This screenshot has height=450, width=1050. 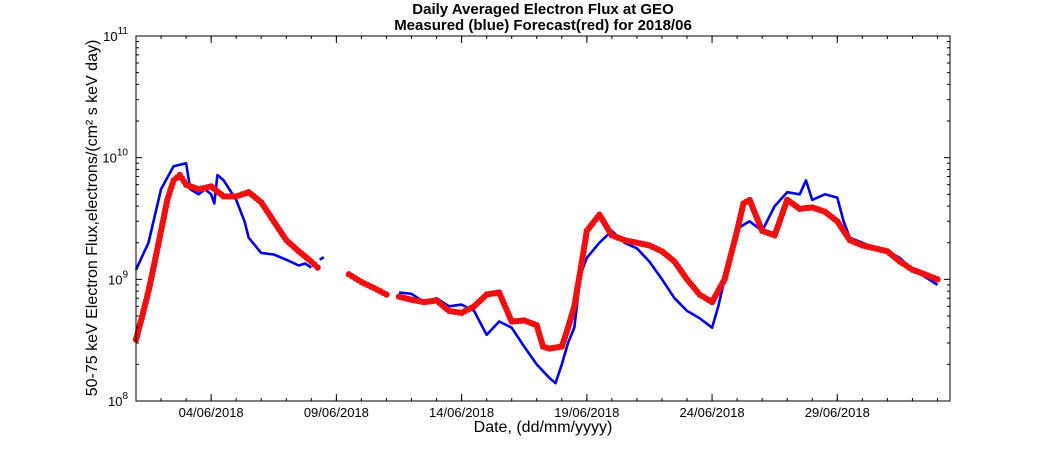 I want to click on y-tick-label: 10⁸, so click(x=118, y=400).